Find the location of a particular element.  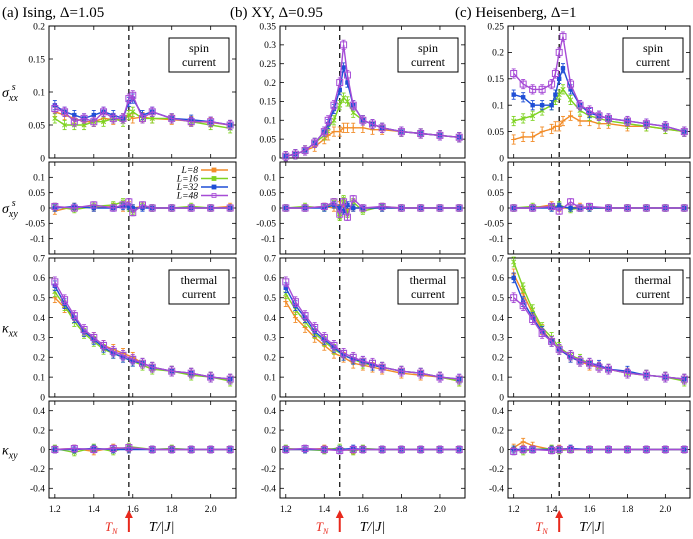

series-line-L=48 is located at coordinates (599, 450).